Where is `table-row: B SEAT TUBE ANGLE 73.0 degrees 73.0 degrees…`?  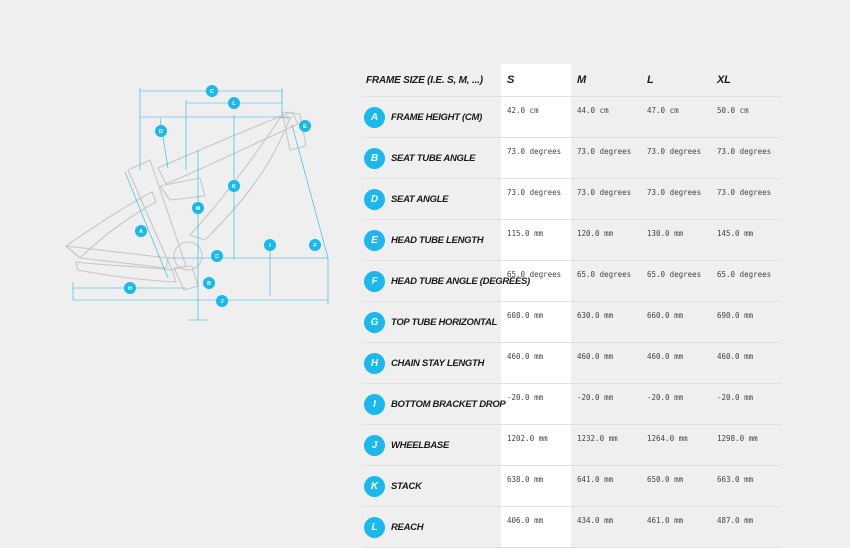
table-row: B SEAT TUBE ANGLE 73.0 degrees 73.0 degrees… is located at coordinates (571, 158).